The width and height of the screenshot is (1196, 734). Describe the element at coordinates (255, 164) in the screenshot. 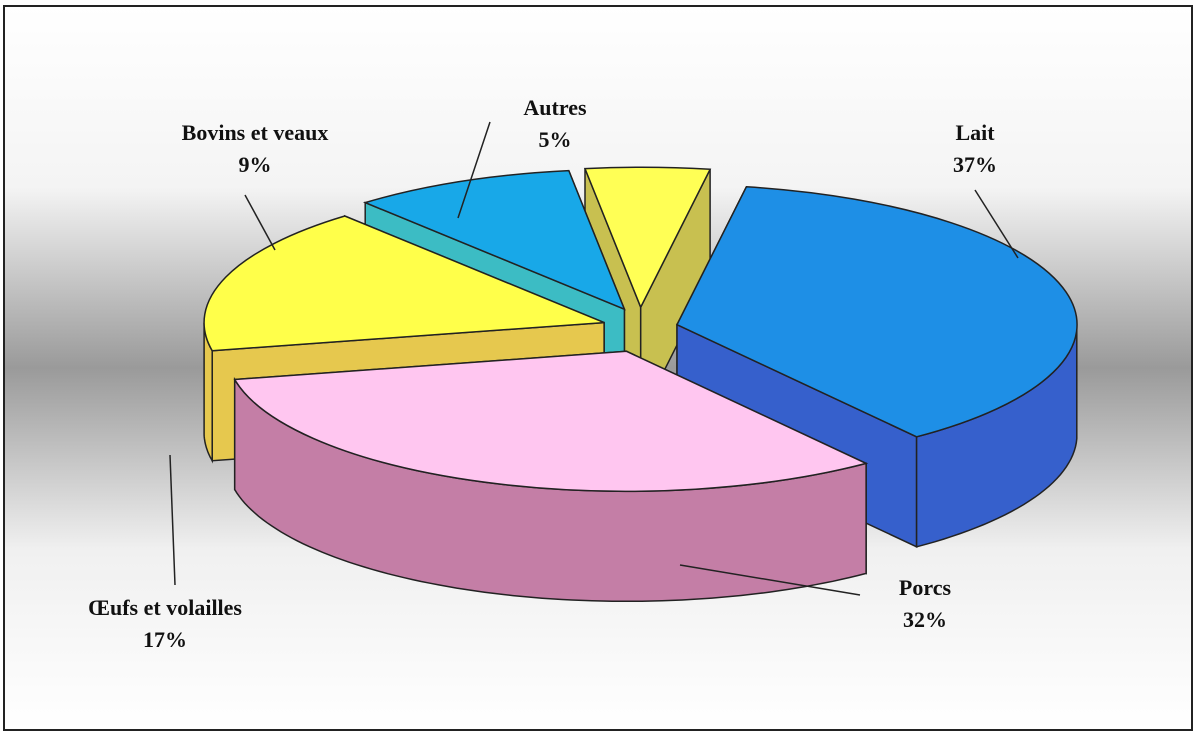

I see `value-label: 9%` at that location.